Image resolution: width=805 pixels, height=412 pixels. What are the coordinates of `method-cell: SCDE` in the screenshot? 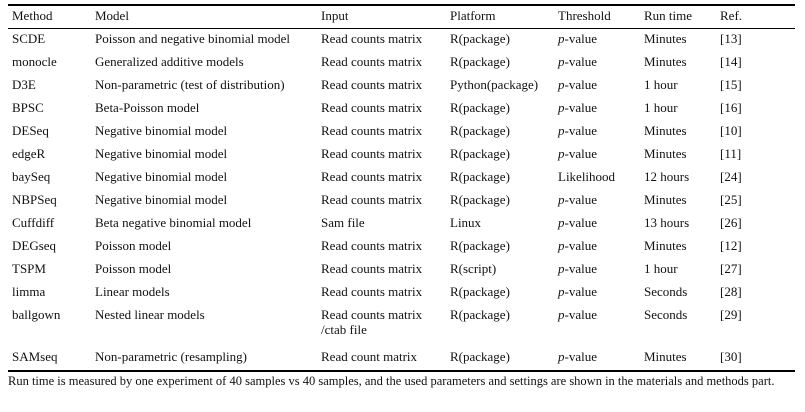 It's located at (29, 38).